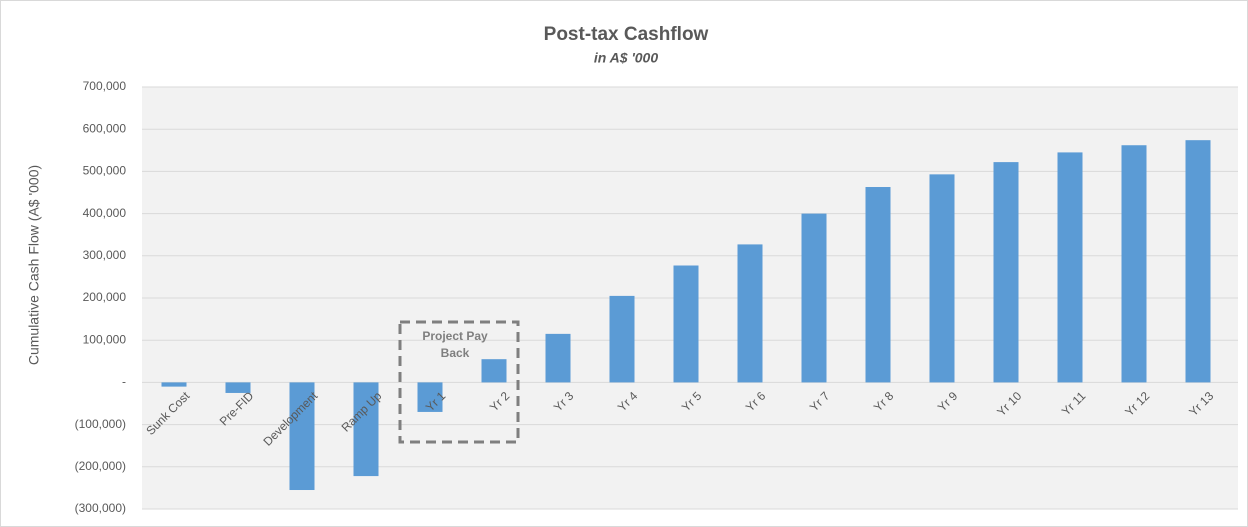 The width and height of the screenshot is (1248, 527). What do you see at coordinates (459, 382) in the screenshot?
I see `payback-box` at bounding box center [459, 382].